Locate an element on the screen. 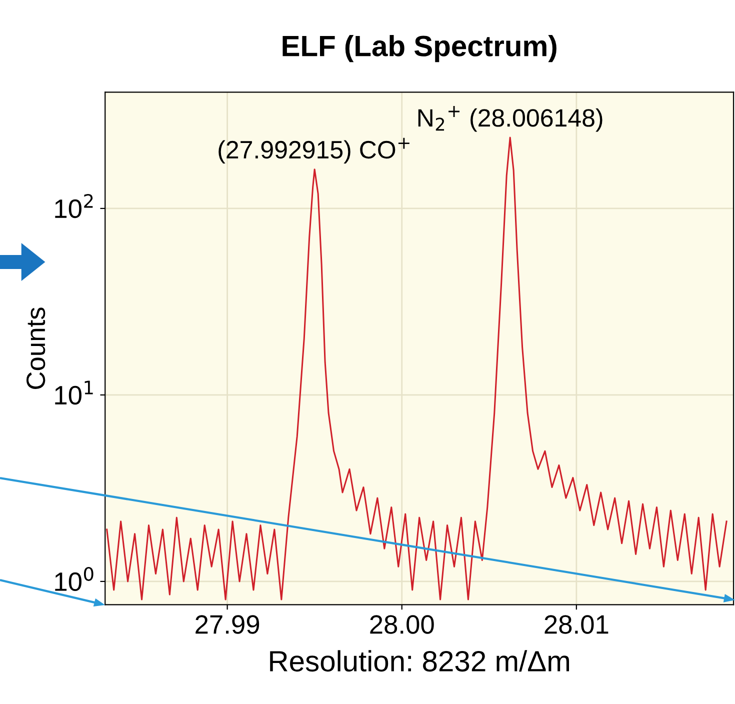 The width and height of the screenshot is (735, 704). y-tick-label: 10$^{0}$ is located at coordinates (74, 579).